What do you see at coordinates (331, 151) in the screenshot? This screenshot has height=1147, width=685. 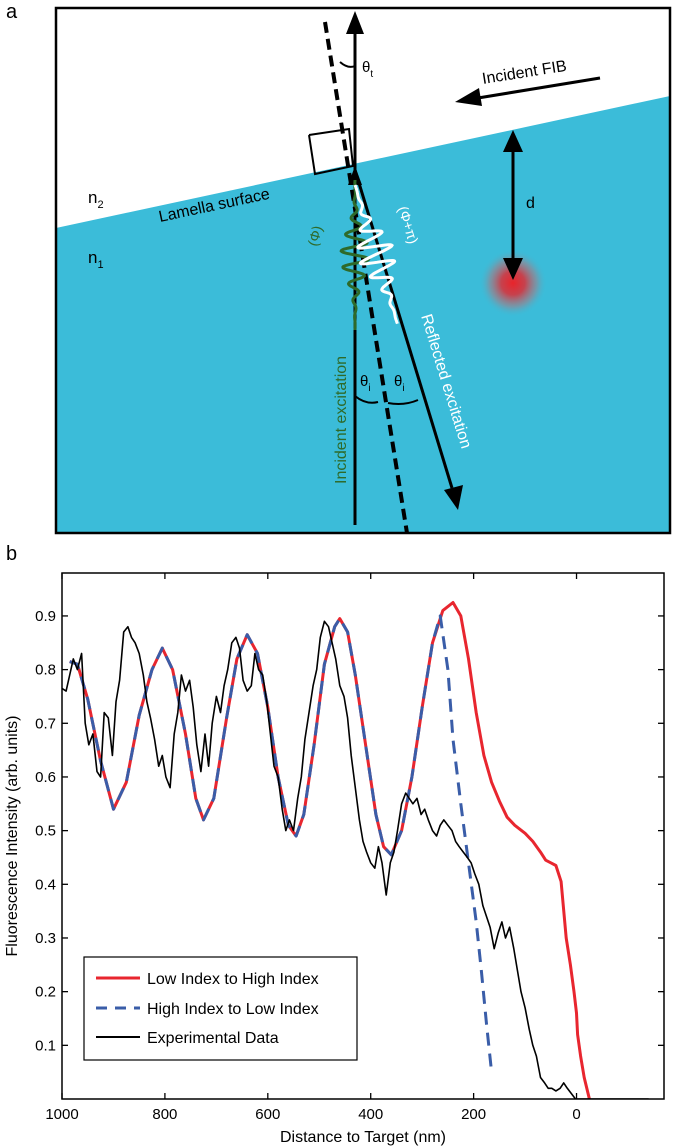 I see `right-angle-marker` at bounding box center [331, 151].